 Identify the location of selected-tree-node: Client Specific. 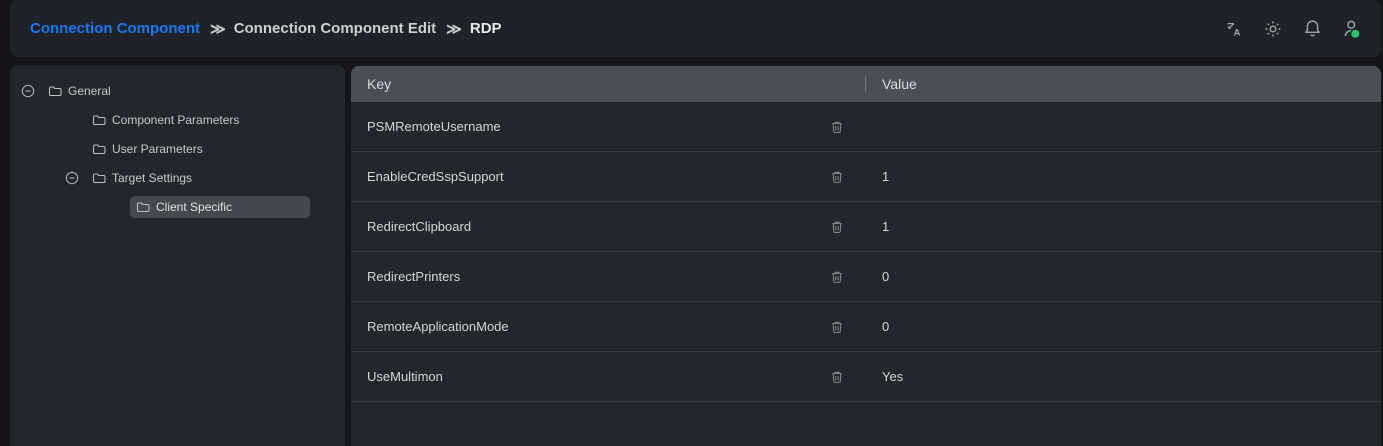
(220, 206).